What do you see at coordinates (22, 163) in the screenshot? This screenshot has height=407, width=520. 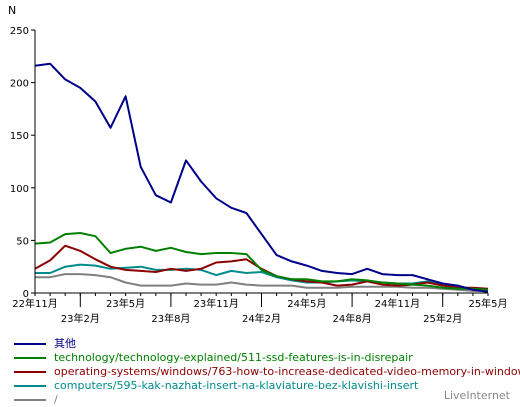 I see `y-axis-ticks: 0 50 100 150 200 250` at bounding box center [22, 163].